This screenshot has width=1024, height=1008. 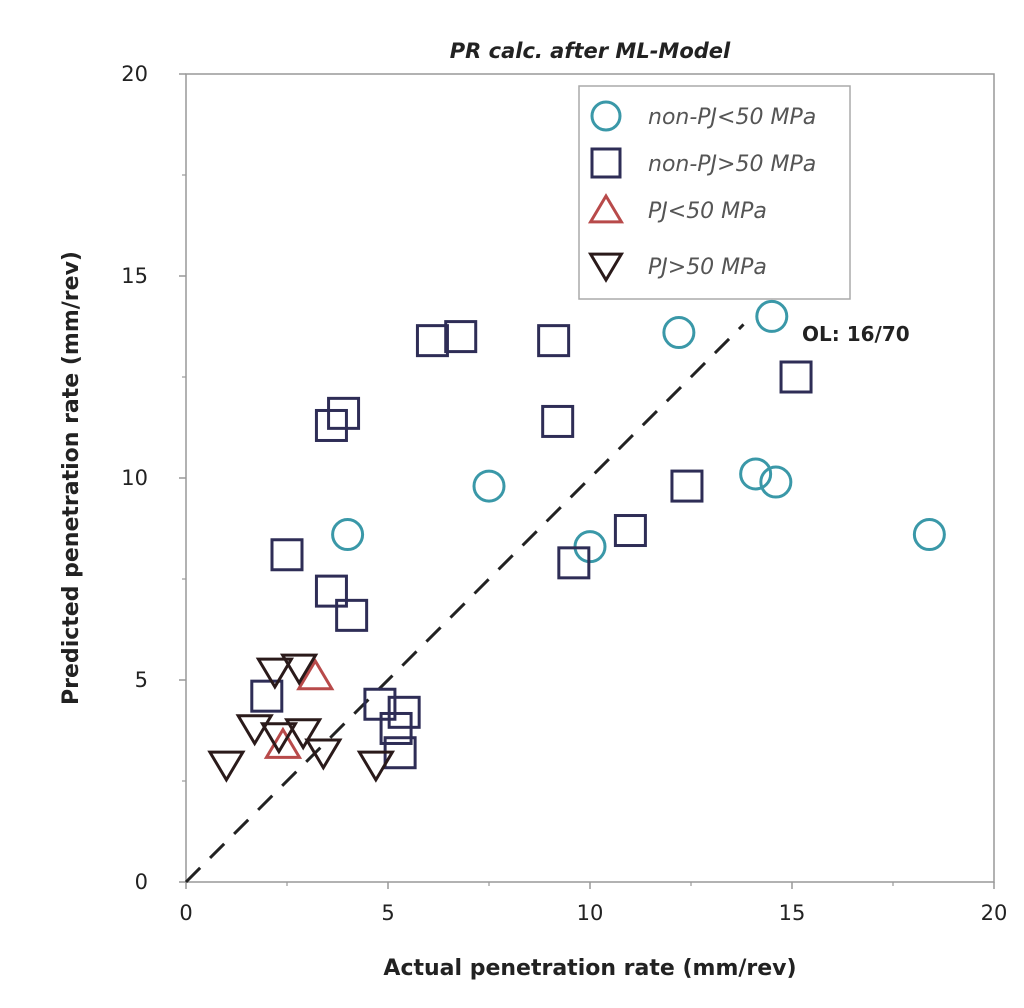 What do you see at coordinates (606, 116) in the screenshot?
I see `legend-marker-circle` at bounding box center [606, 116].